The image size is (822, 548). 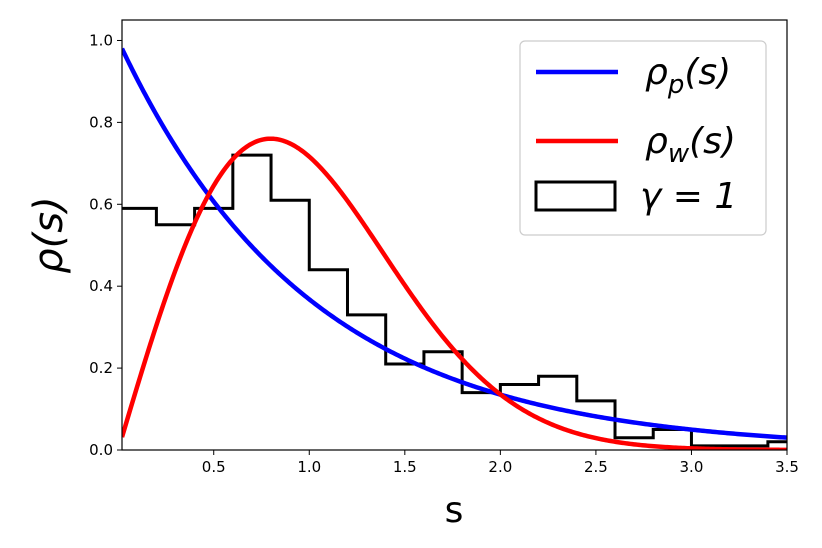 I want to click on legend-swatch-histogram, so click(x=575, y=196).